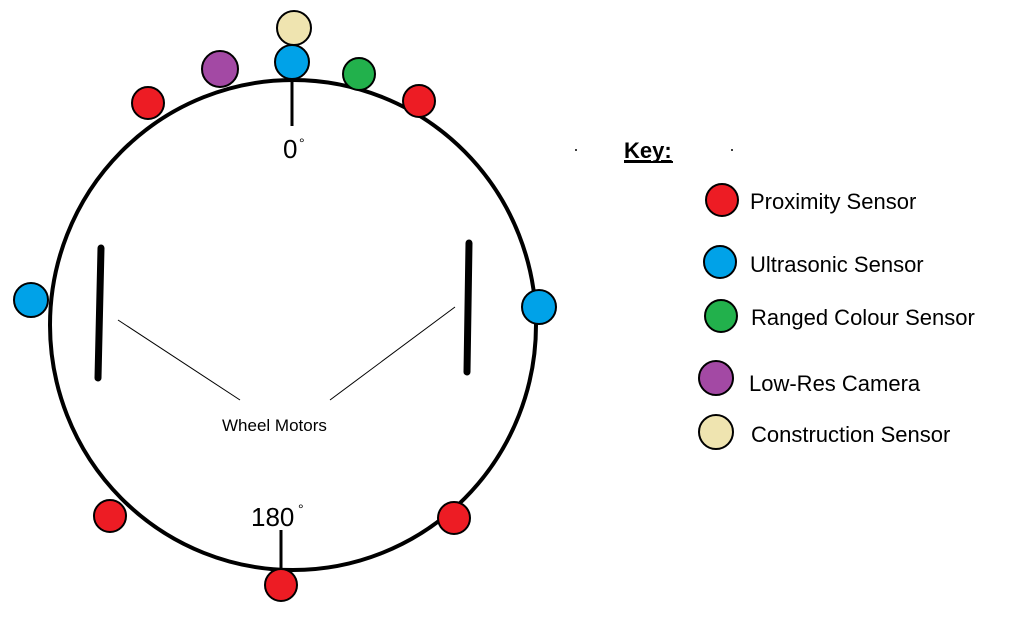  I want to click on legend-swatch-camera, so click(716, 378).